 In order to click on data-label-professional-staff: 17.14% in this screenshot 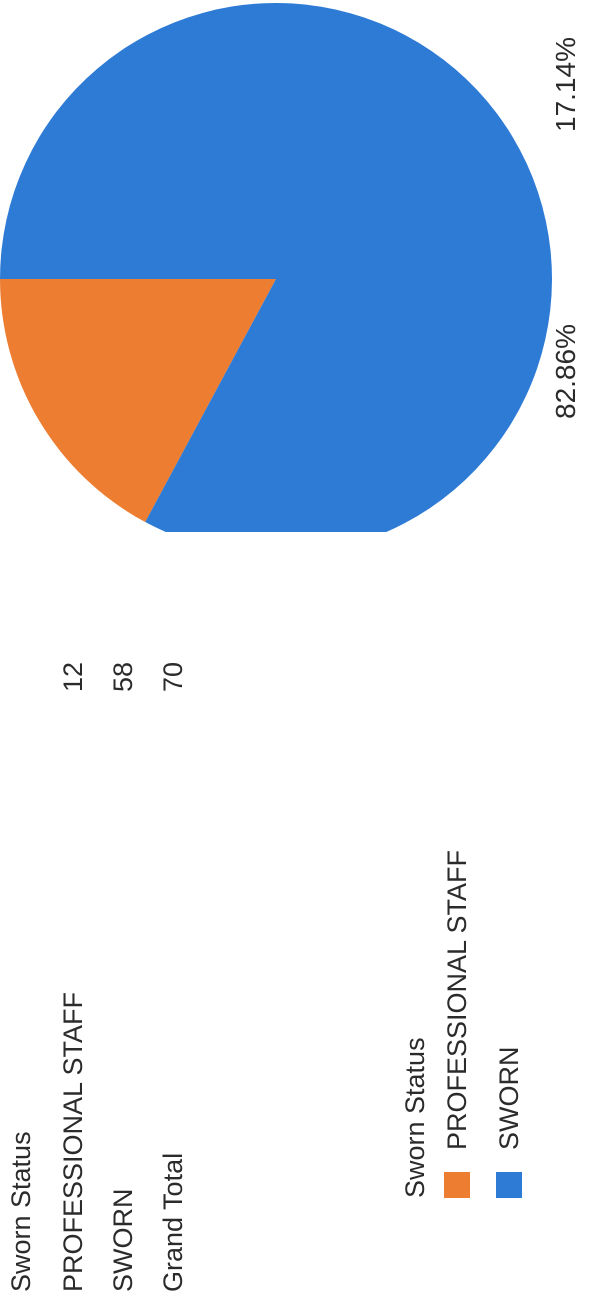, I will do `click(565, 84)`.